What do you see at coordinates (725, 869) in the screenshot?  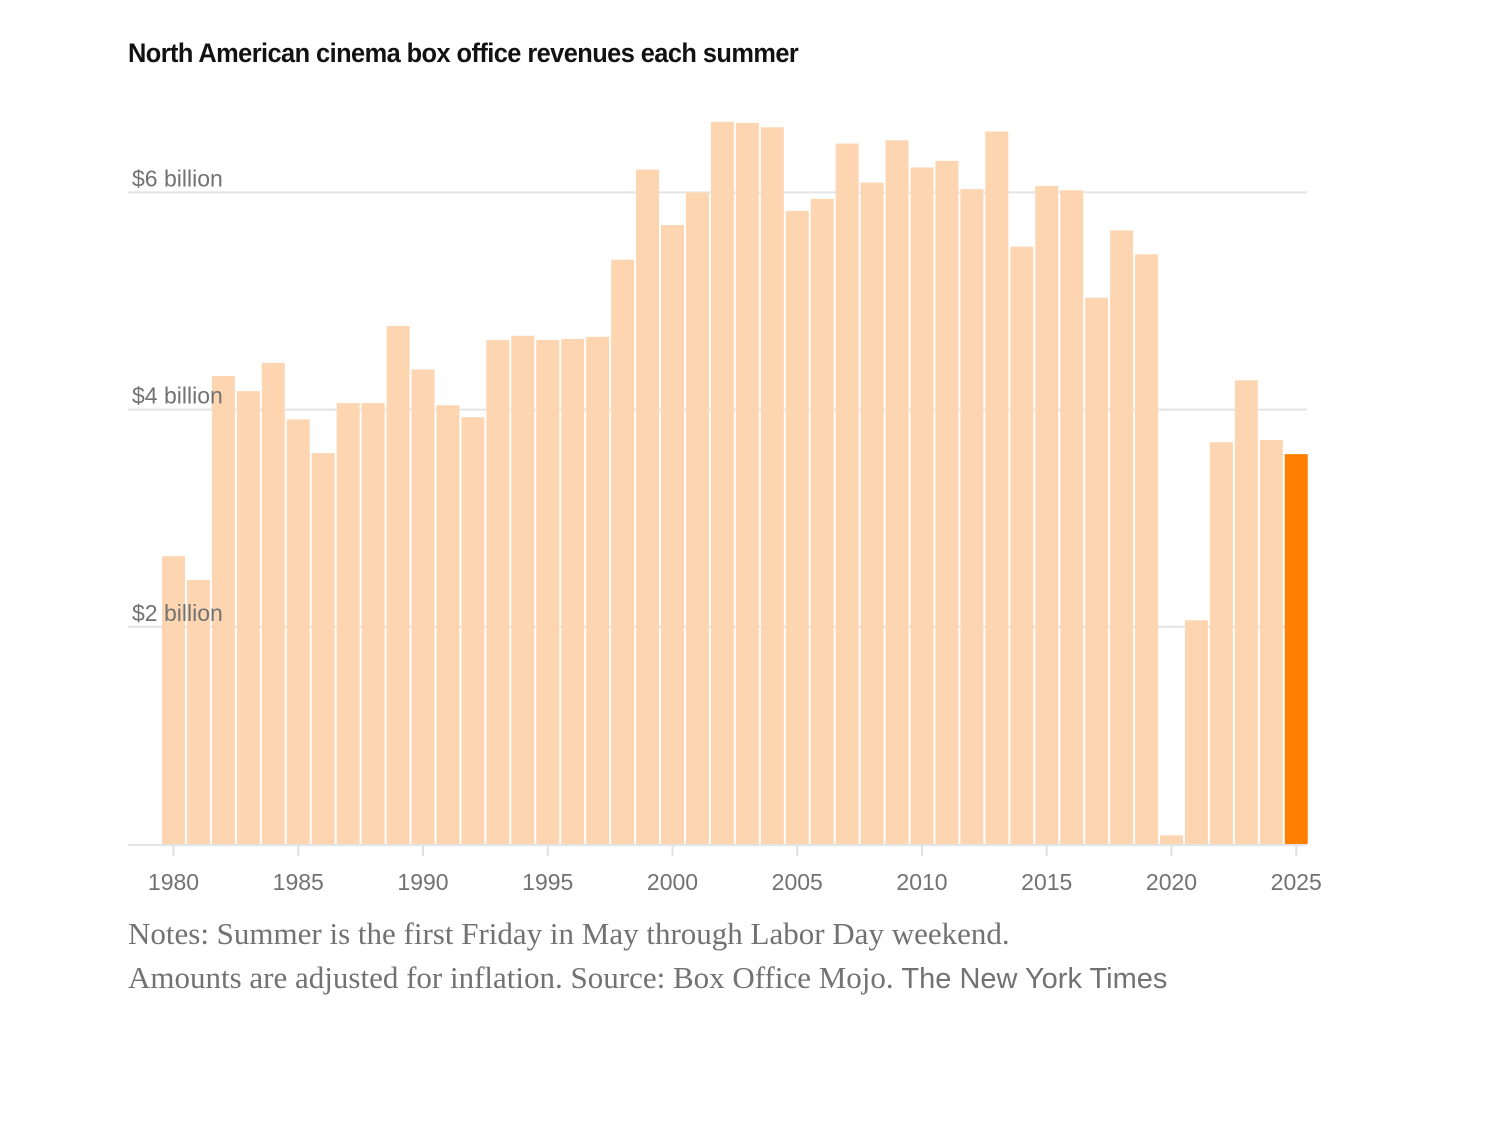 I see `x-axis: 1980 1985 1990 1995 2000 2005 2010 2015 2020 2025` at bounding box center [725, 869].